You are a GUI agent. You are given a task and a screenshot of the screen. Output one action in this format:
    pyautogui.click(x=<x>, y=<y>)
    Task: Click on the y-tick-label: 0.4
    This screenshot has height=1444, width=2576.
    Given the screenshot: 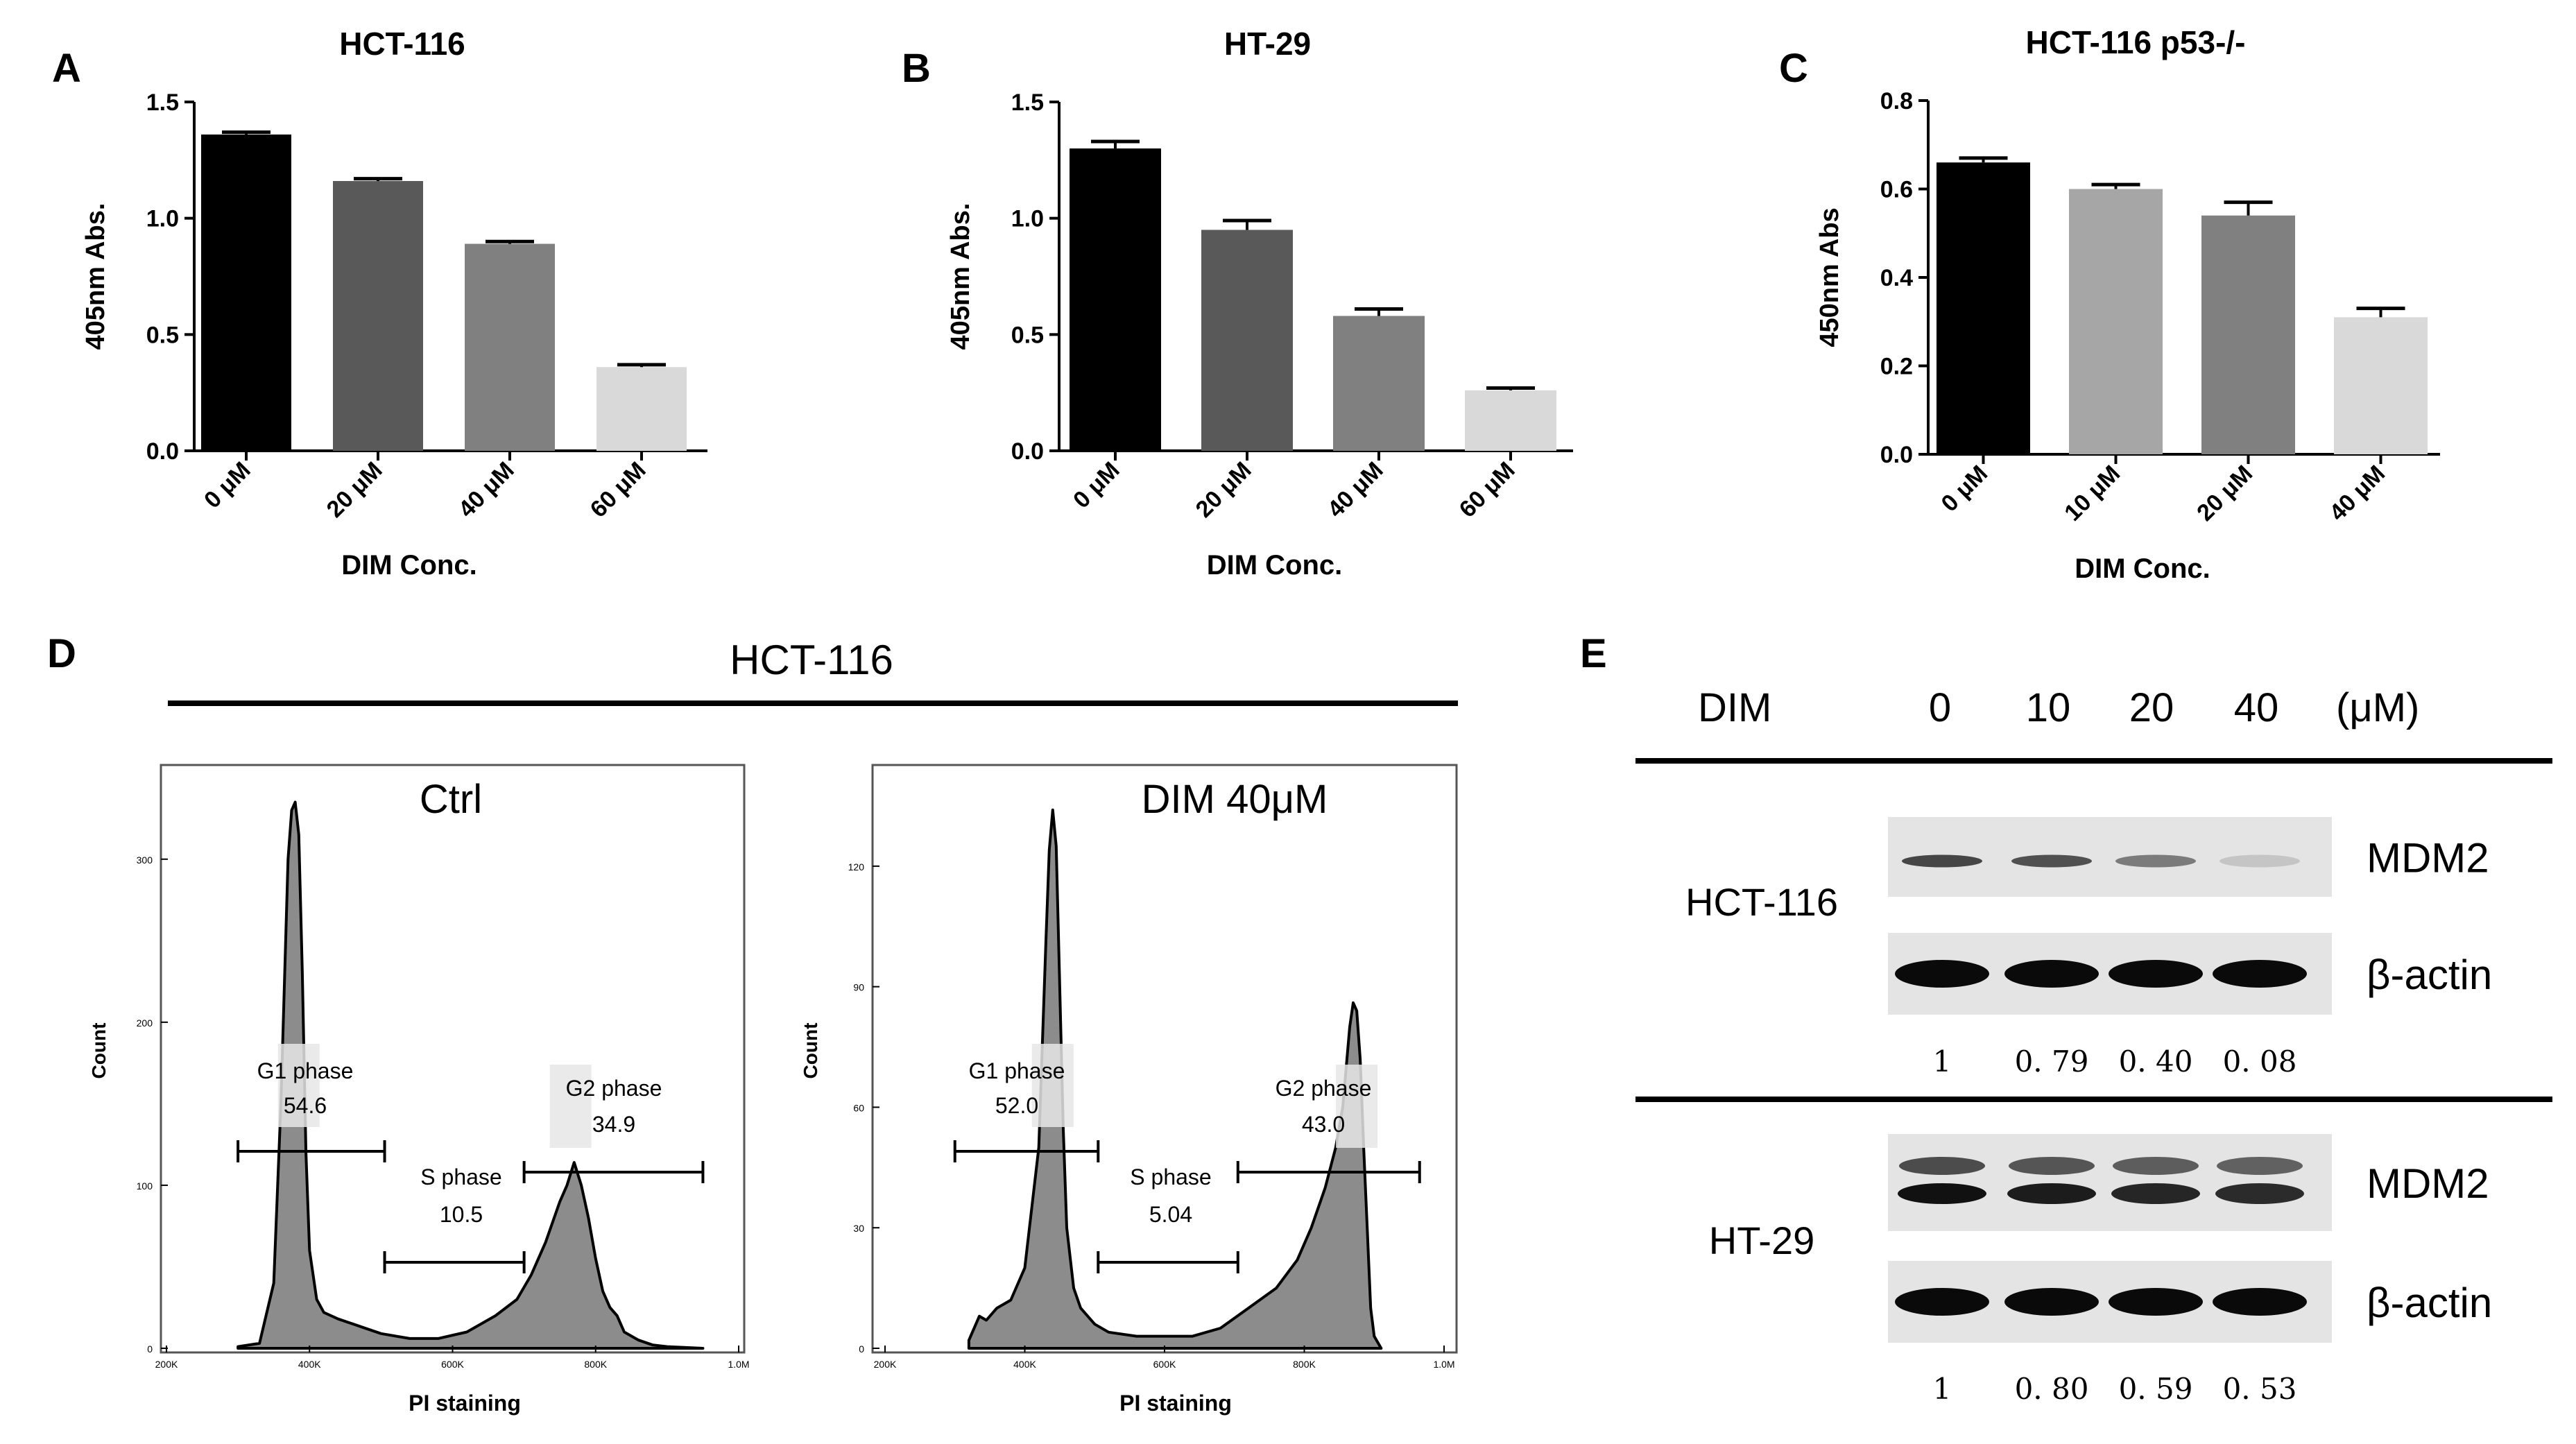 What is the action you would take?
    pyautogui.click(x=1896, y=278)
    